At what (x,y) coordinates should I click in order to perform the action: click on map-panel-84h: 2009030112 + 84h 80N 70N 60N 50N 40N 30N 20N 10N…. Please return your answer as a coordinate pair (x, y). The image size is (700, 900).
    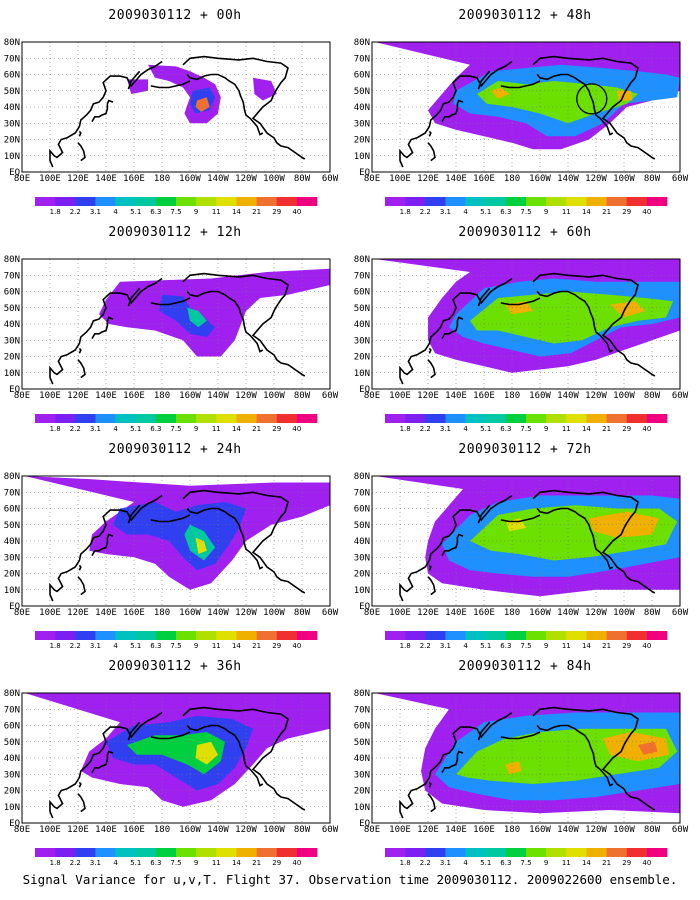
    Looking at the image, I should click on (525, 761).